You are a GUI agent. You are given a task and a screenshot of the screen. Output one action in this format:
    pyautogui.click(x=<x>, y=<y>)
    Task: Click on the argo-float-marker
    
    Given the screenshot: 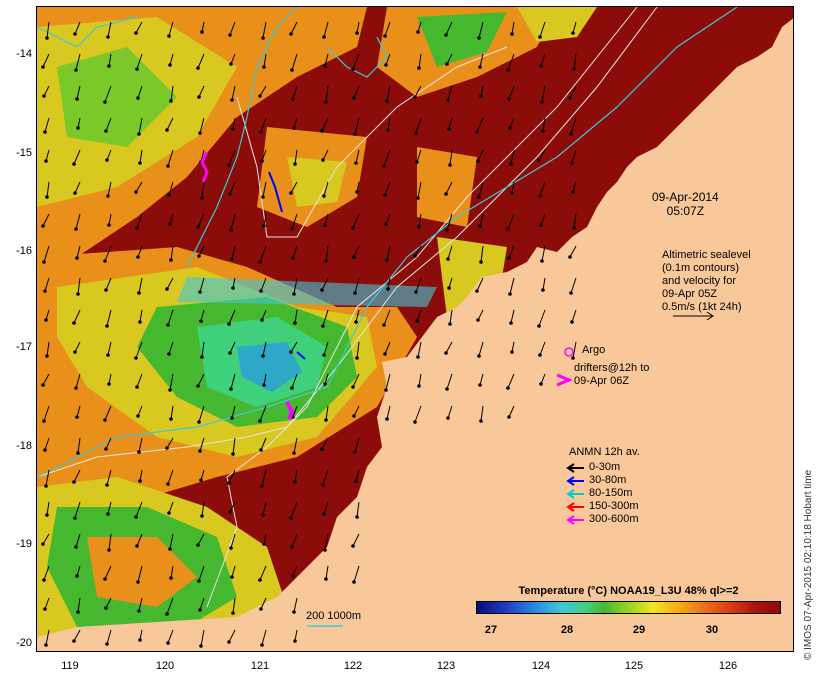 What is the action you would take?
    pyautogui.click(x=569, y=352)
    